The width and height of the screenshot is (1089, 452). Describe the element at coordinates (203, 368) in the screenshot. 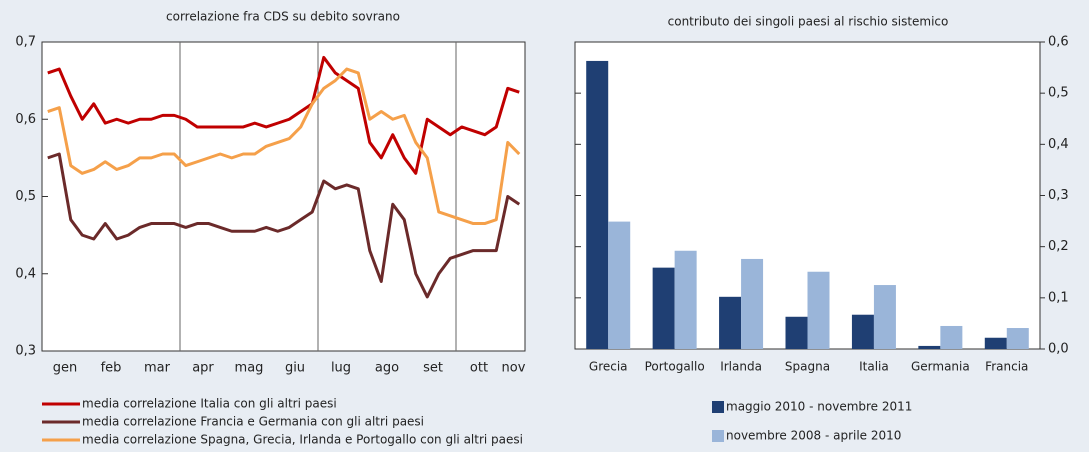

I see `x-tick-label: apr` at that location.